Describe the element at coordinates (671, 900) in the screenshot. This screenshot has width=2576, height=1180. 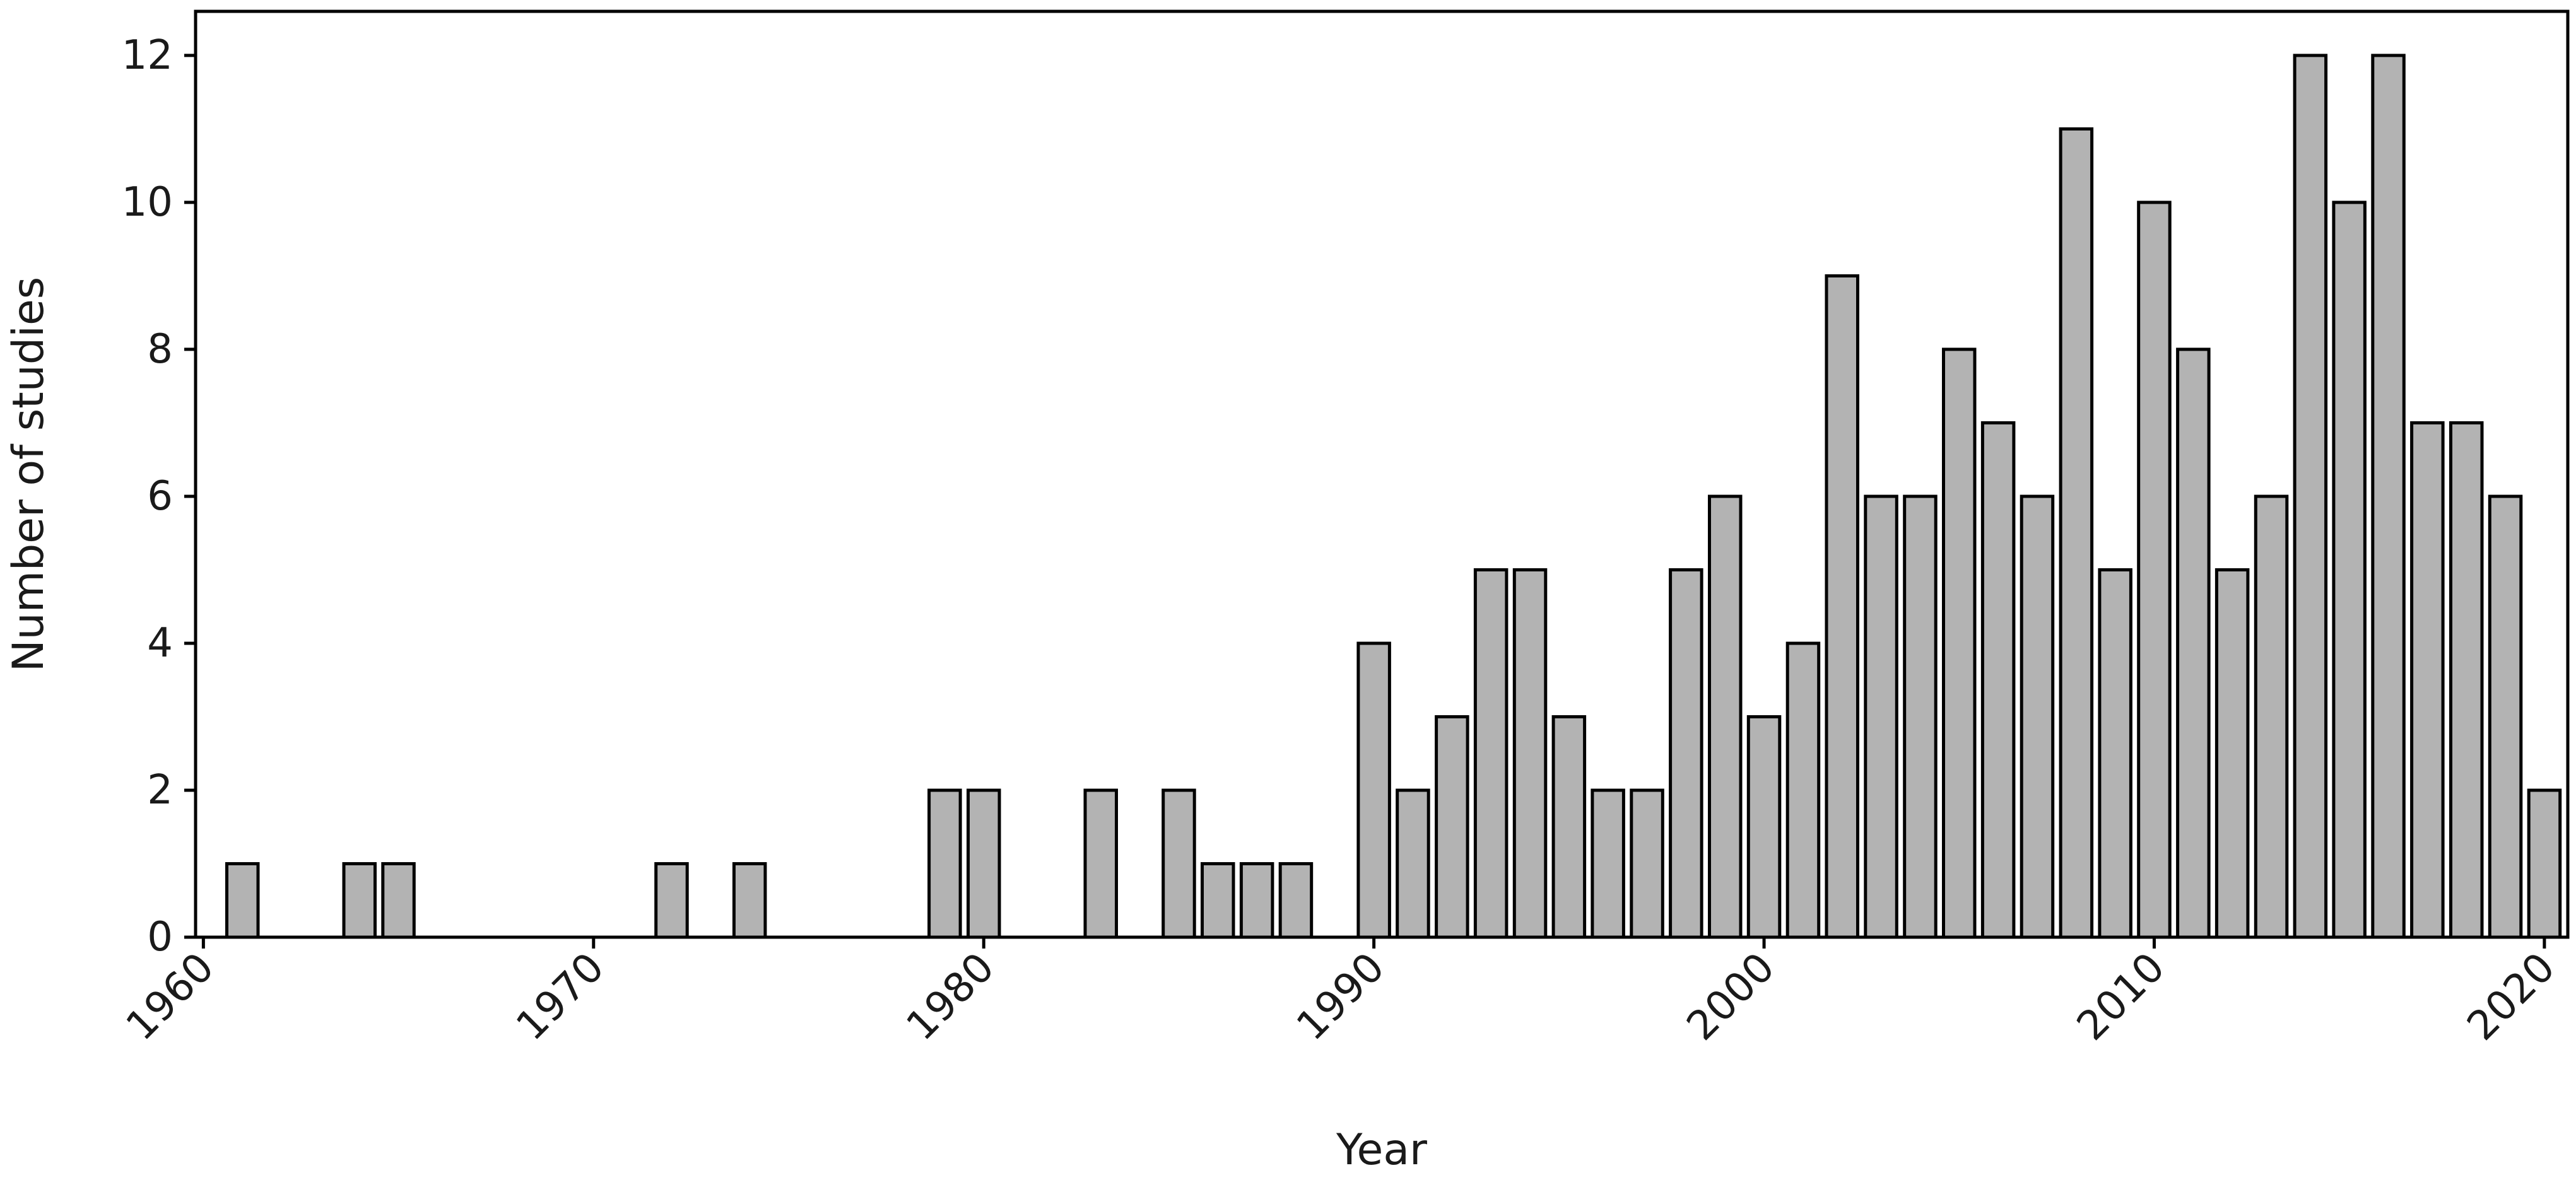
I see `bar-1972` at that location.